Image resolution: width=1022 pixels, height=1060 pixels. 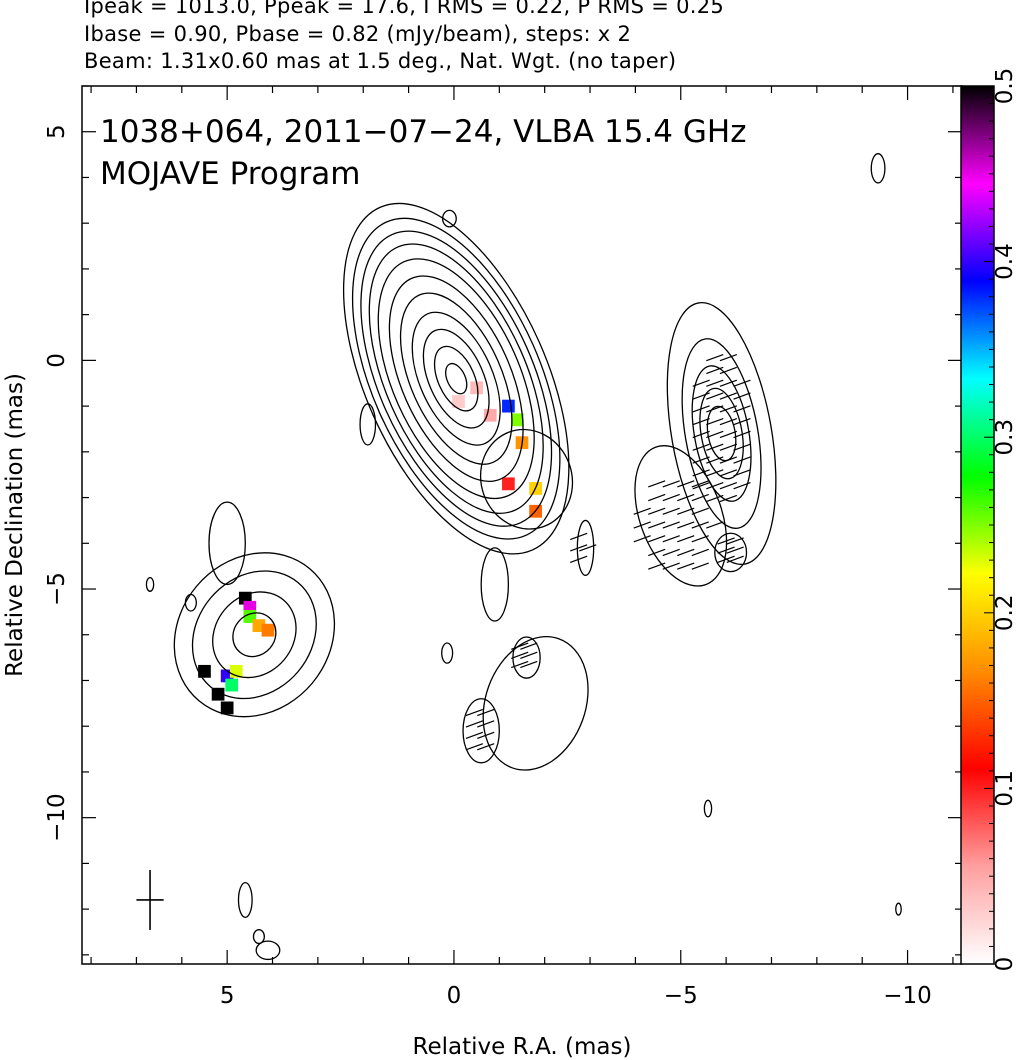 What do you see at coordinates (1005, 613) in the screenshot?
I see `colorbar-tick-label: 0.2` at bounding box center [1005, 613].